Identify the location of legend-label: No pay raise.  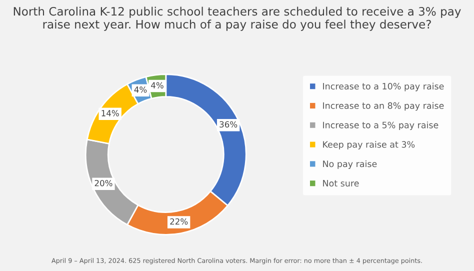
(350, 164).